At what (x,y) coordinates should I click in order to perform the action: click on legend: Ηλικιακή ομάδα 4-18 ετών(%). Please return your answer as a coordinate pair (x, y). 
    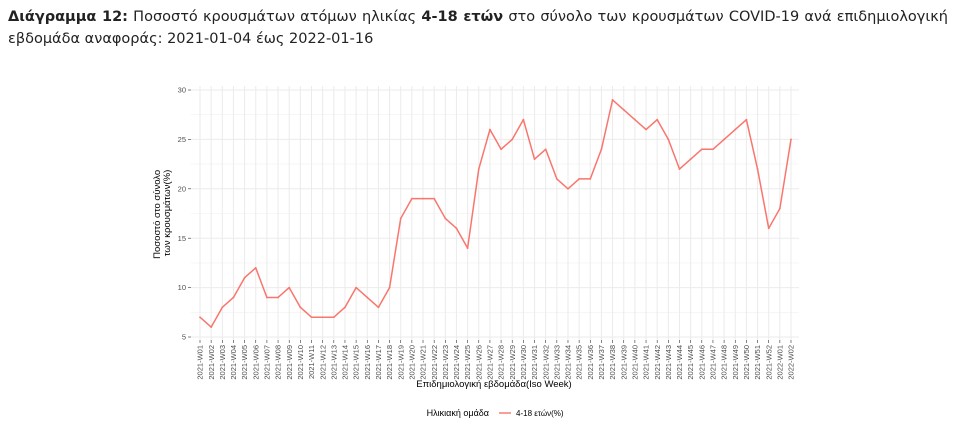
    Looking at the image, I should click on (495, 413).